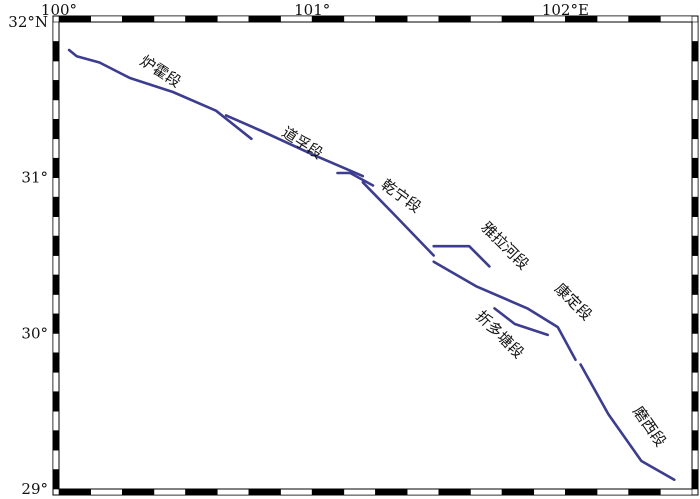 The width and height of the screenshot is (700, 499). Describe the element at coordinates (34, 489) in the screenshot. I see `lat-tick-label: 29°` at that location.